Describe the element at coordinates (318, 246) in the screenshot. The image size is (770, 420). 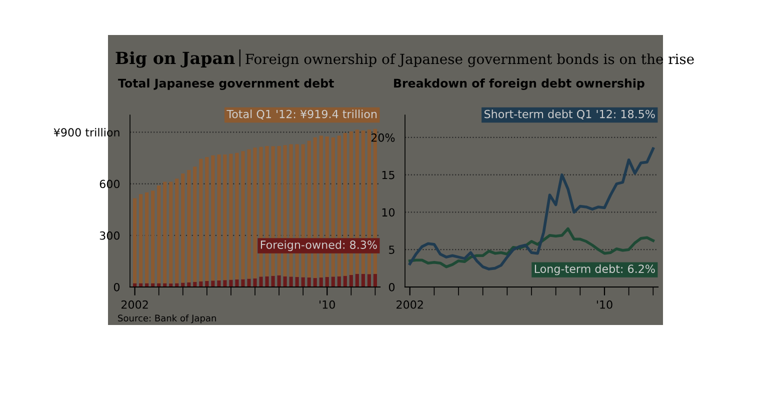
I see `annotation: Foreign-owned: 8.3%` at that location.